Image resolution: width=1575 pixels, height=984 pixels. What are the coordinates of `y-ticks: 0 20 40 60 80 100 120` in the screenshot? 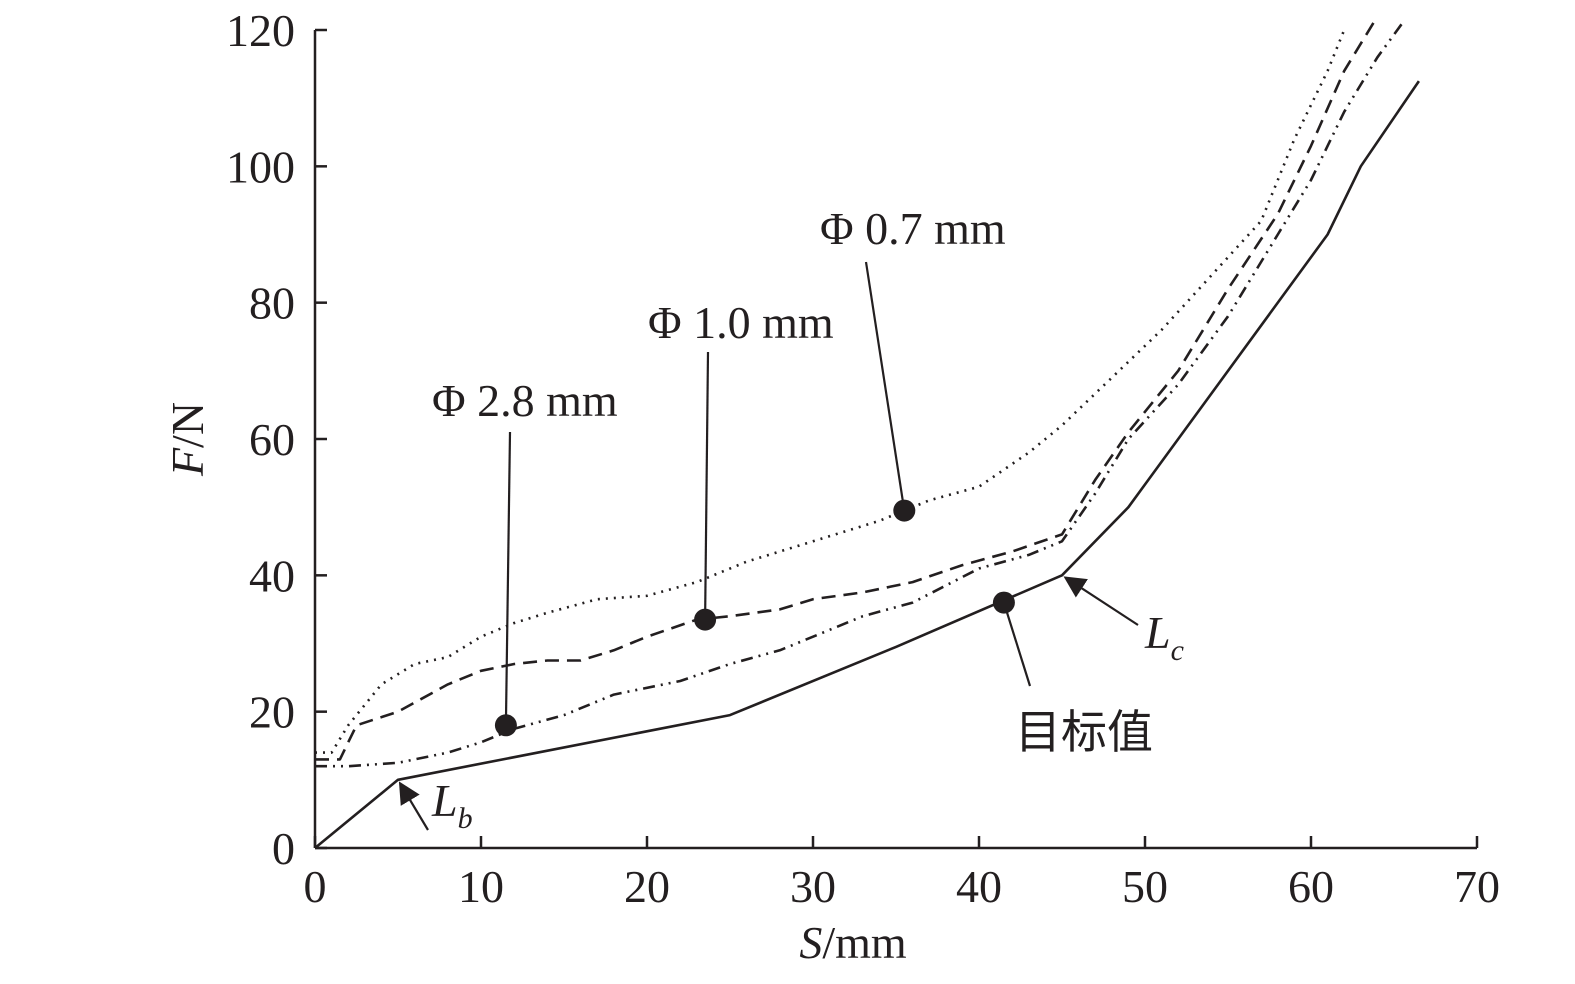 It's located at (276, 439).